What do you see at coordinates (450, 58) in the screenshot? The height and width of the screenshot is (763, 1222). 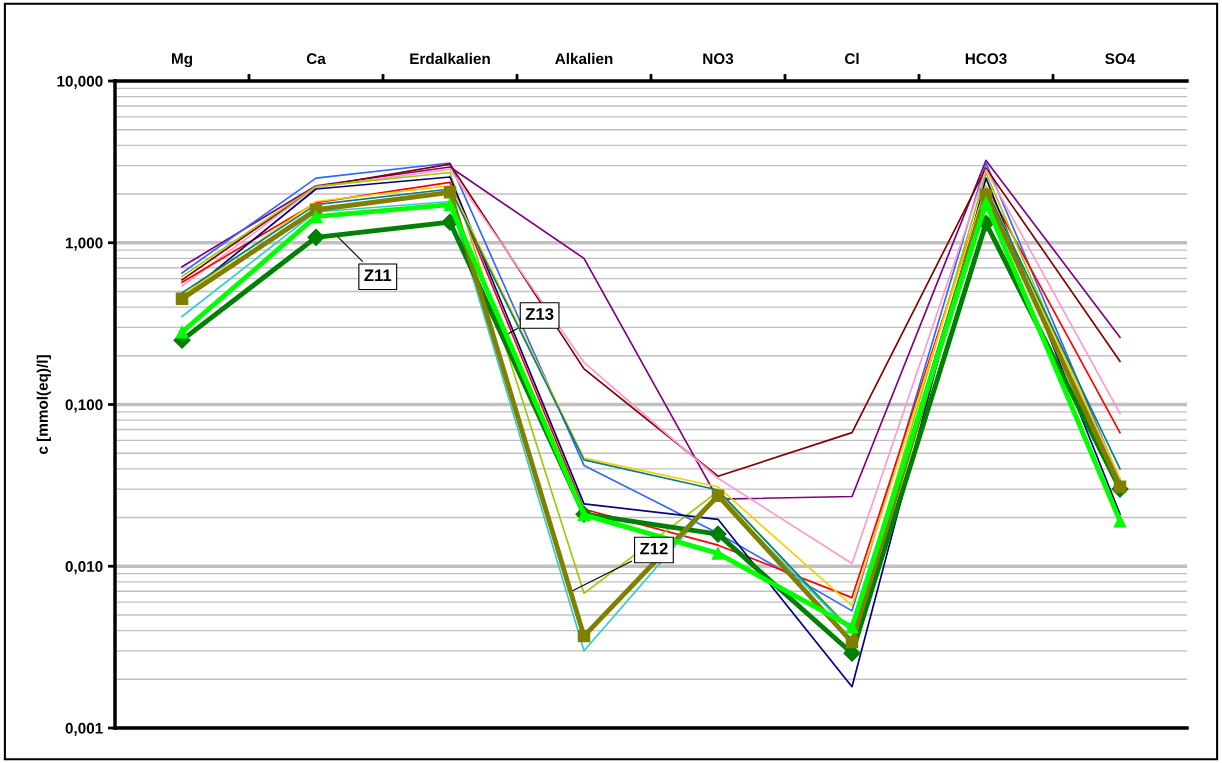 I see `x-tick-label: Erdalkalien` at bounding box center [450, 58].